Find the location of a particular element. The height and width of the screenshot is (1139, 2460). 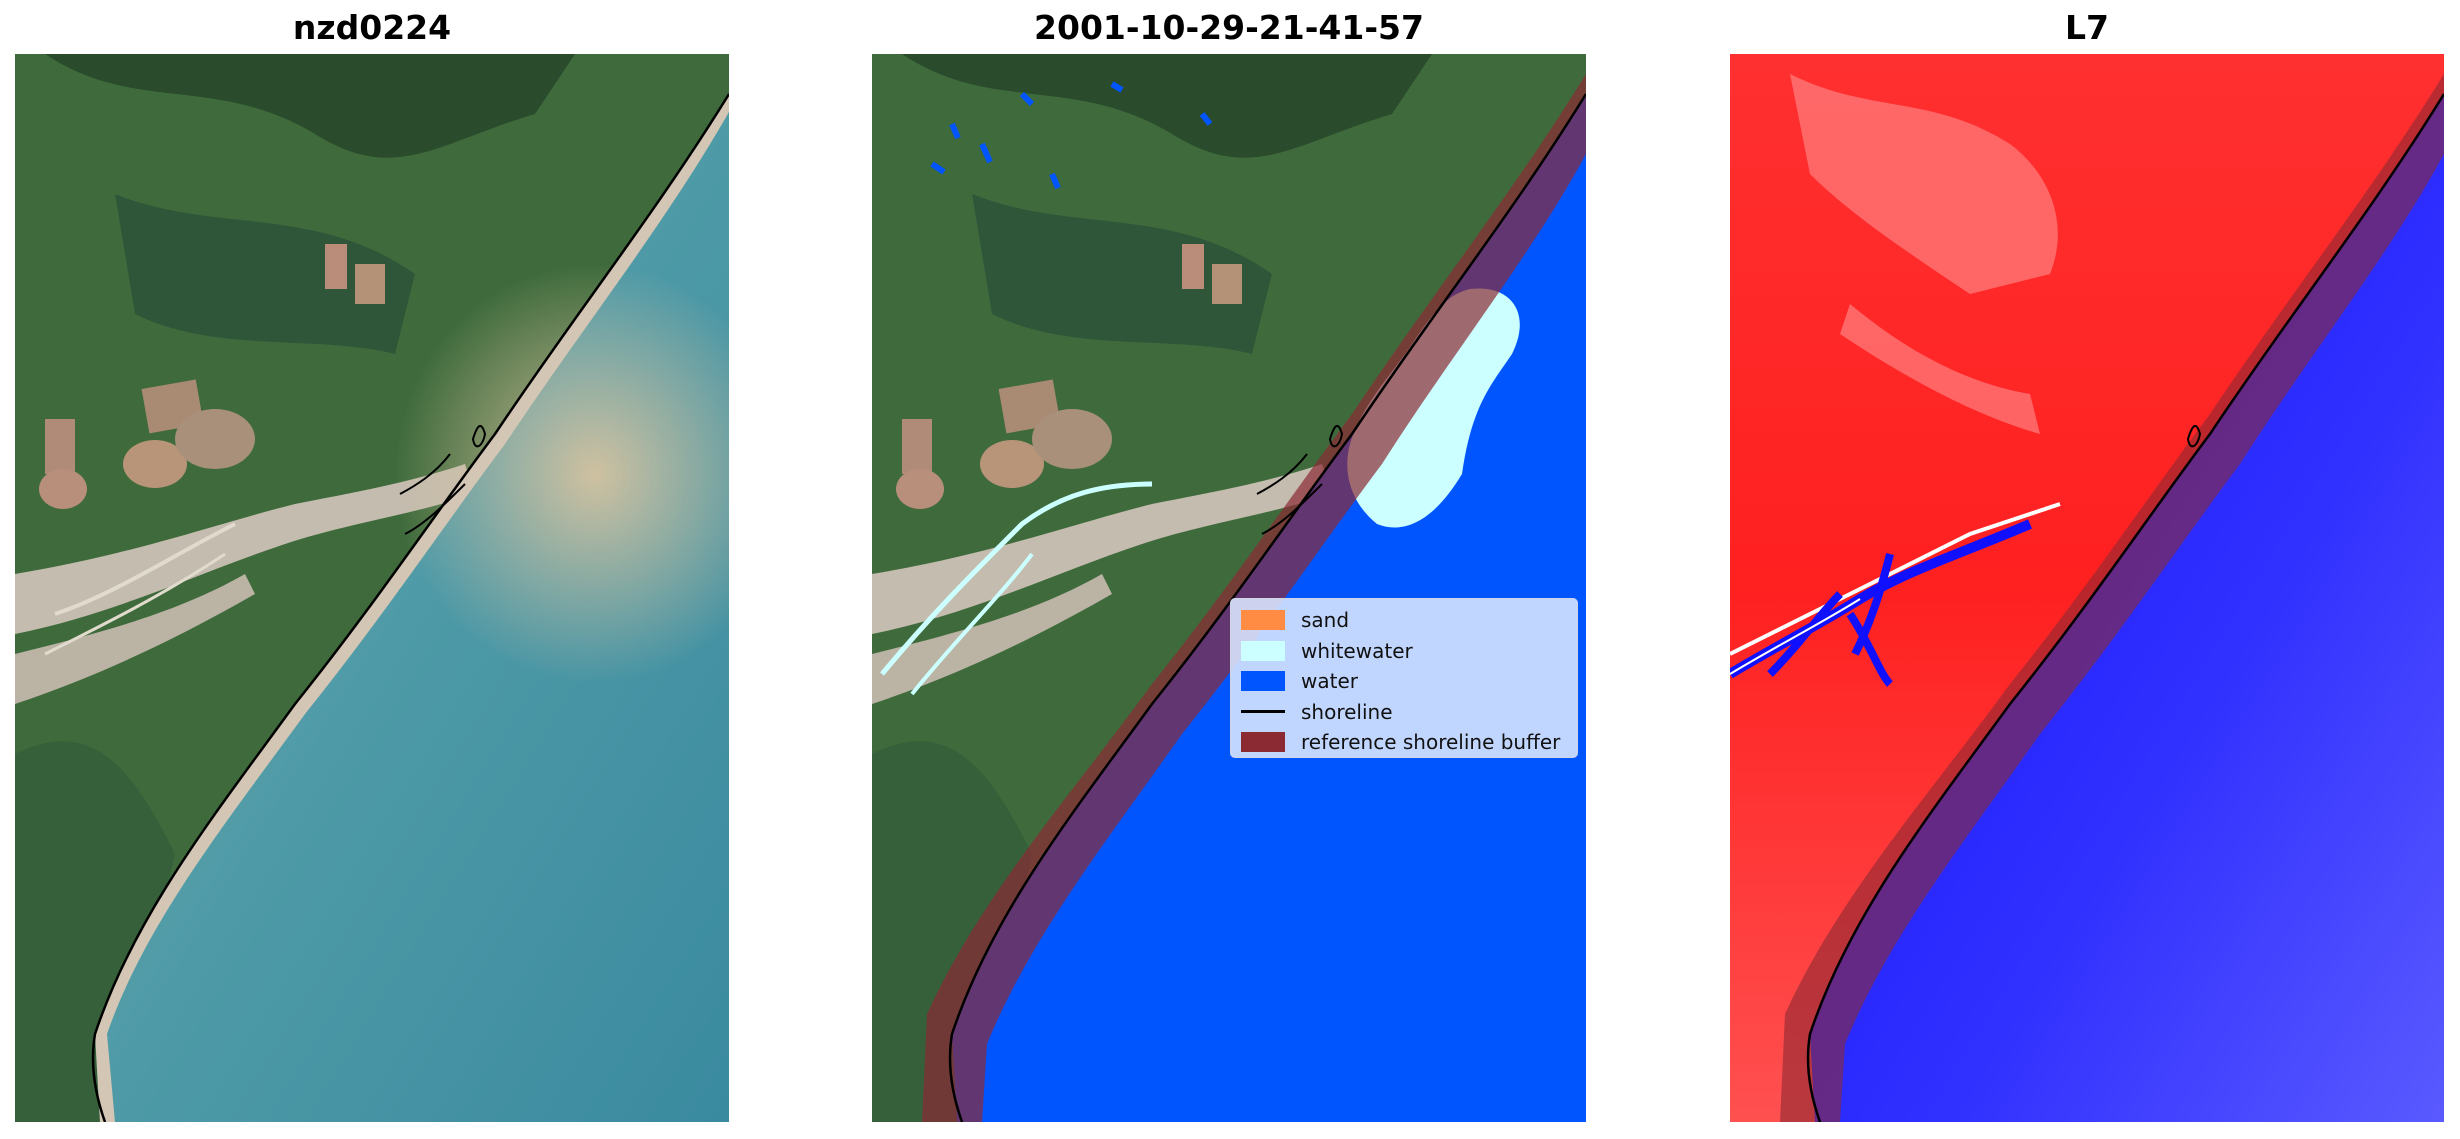

sand-swatch is located at coordinates (1263, 620).